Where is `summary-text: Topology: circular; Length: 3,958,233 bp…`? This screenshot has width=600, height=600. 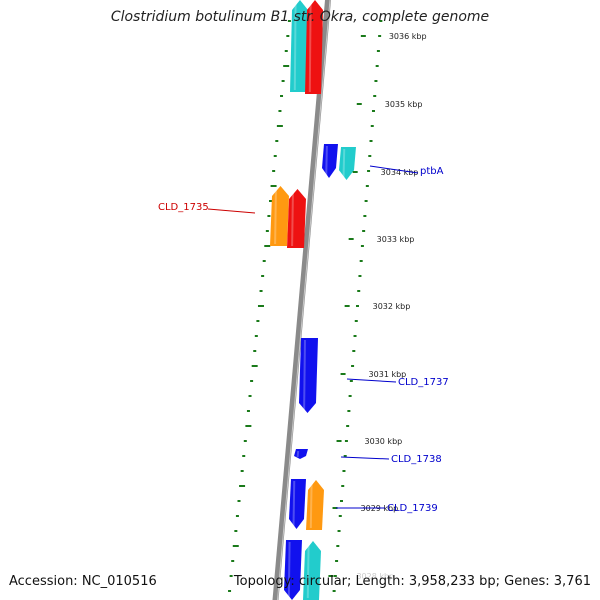 summary-text: Topology: circular; Length: 3,958,233 bp… is located at coordinates (412, 581).